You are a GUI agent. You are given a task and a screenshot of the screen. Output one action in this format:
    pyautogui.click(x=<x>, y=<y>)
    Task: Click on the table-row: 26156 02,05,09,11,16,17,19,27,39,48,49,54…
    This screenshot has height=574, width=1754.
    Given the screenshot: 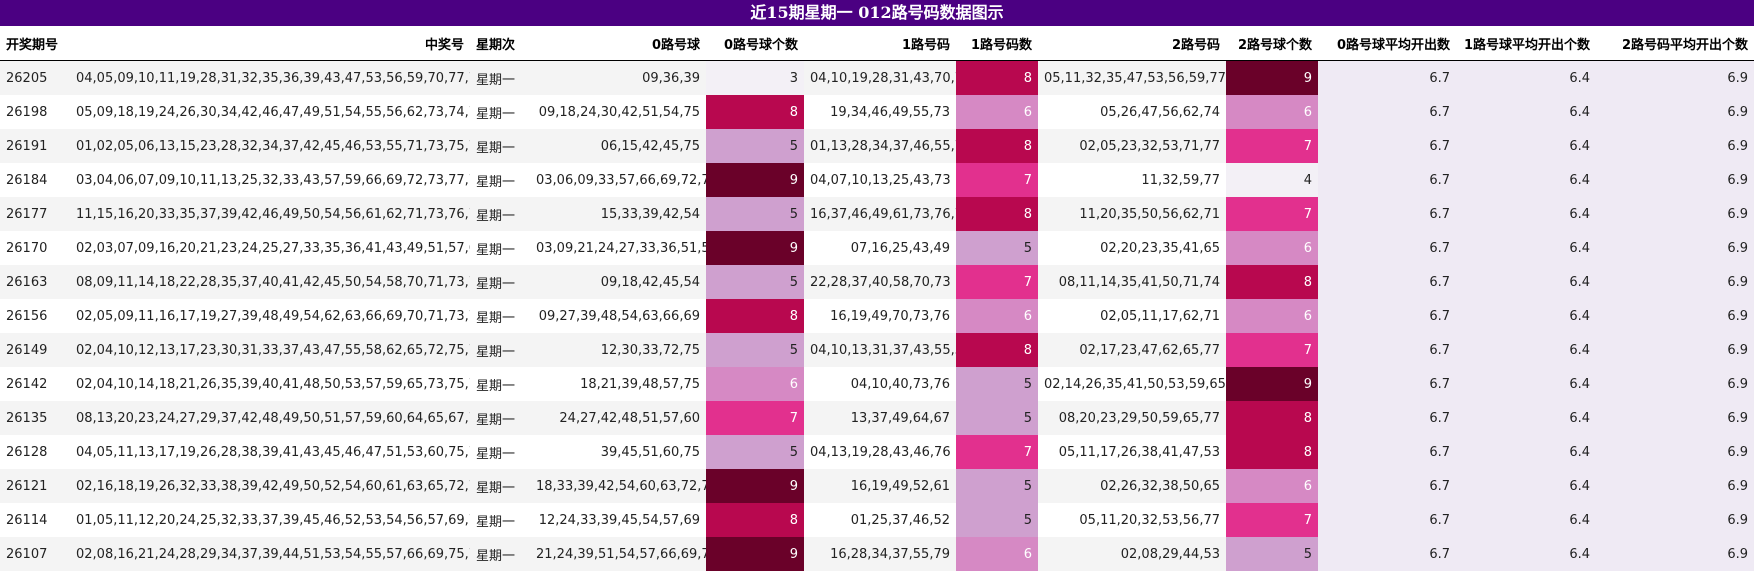 What is the action you would take?
    pyautogui.click(x=877, y=316)
    